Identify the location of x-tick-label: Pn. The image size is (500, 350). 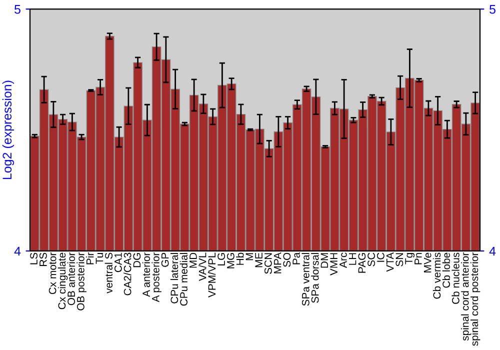
(418, 258).